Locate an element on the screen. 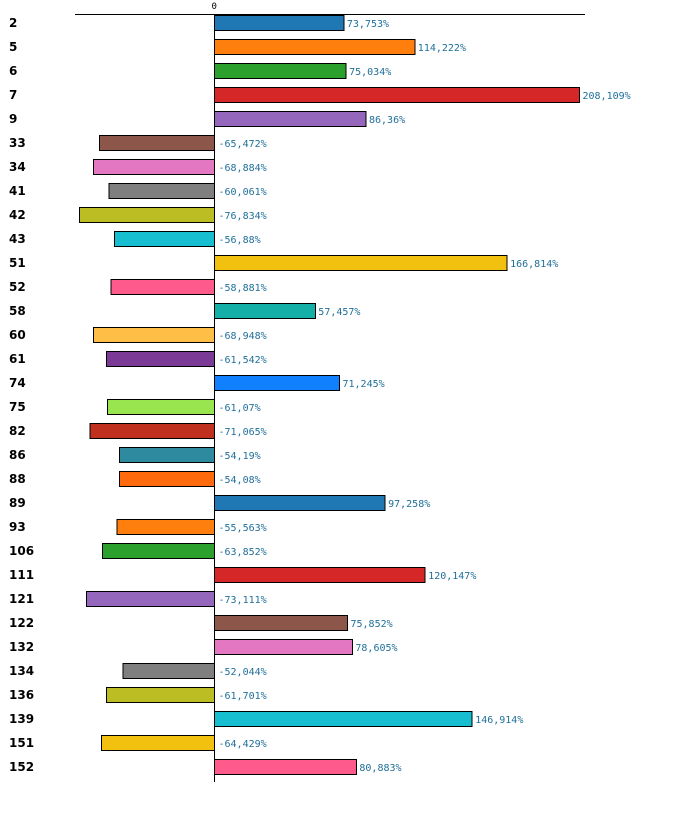  category-label-134: 134 is located at coordinates (21, 671).